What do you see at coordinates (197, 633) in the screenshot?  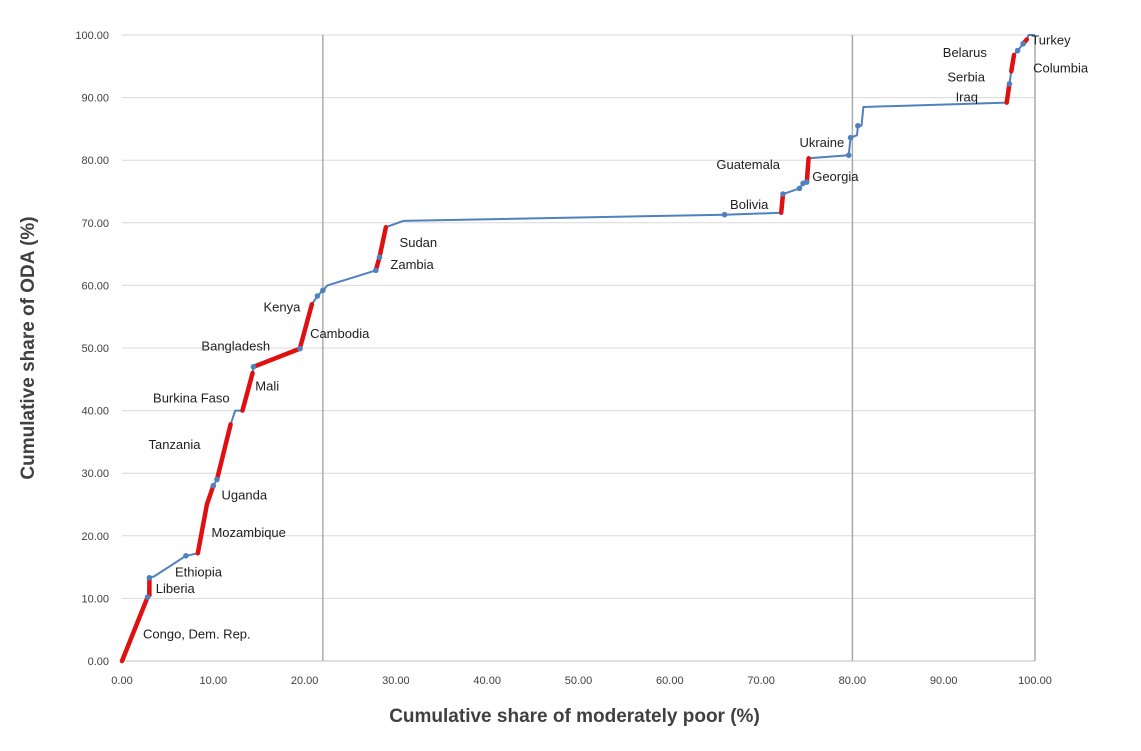 I see `country-label: Congo, Dem. Rep.` at bounding box center [197, 633].